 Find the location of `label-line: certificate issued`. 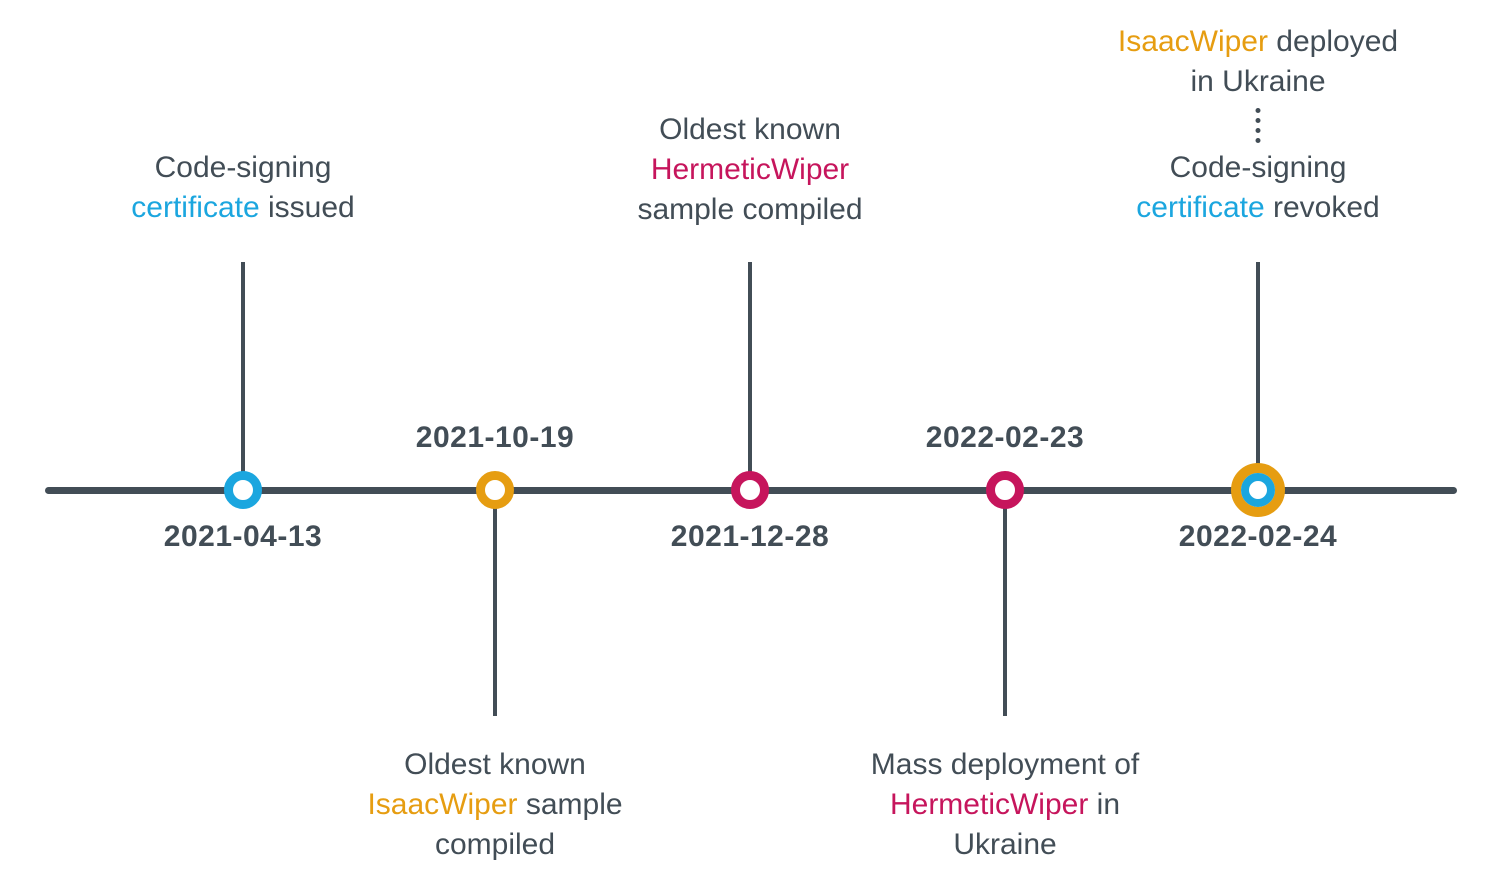

label-line: certificate issued is located at coordinates (242, 208).